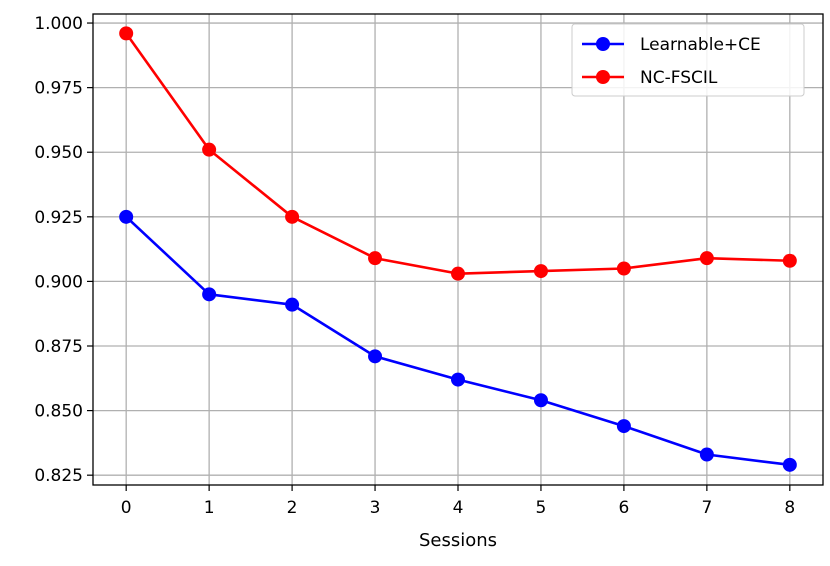 Image resolution: width=830 pixels, height=566 pixels. Describe the element at coordinates (126, 508) in the screenshot. I see `x-tick-label: 0` at that location.